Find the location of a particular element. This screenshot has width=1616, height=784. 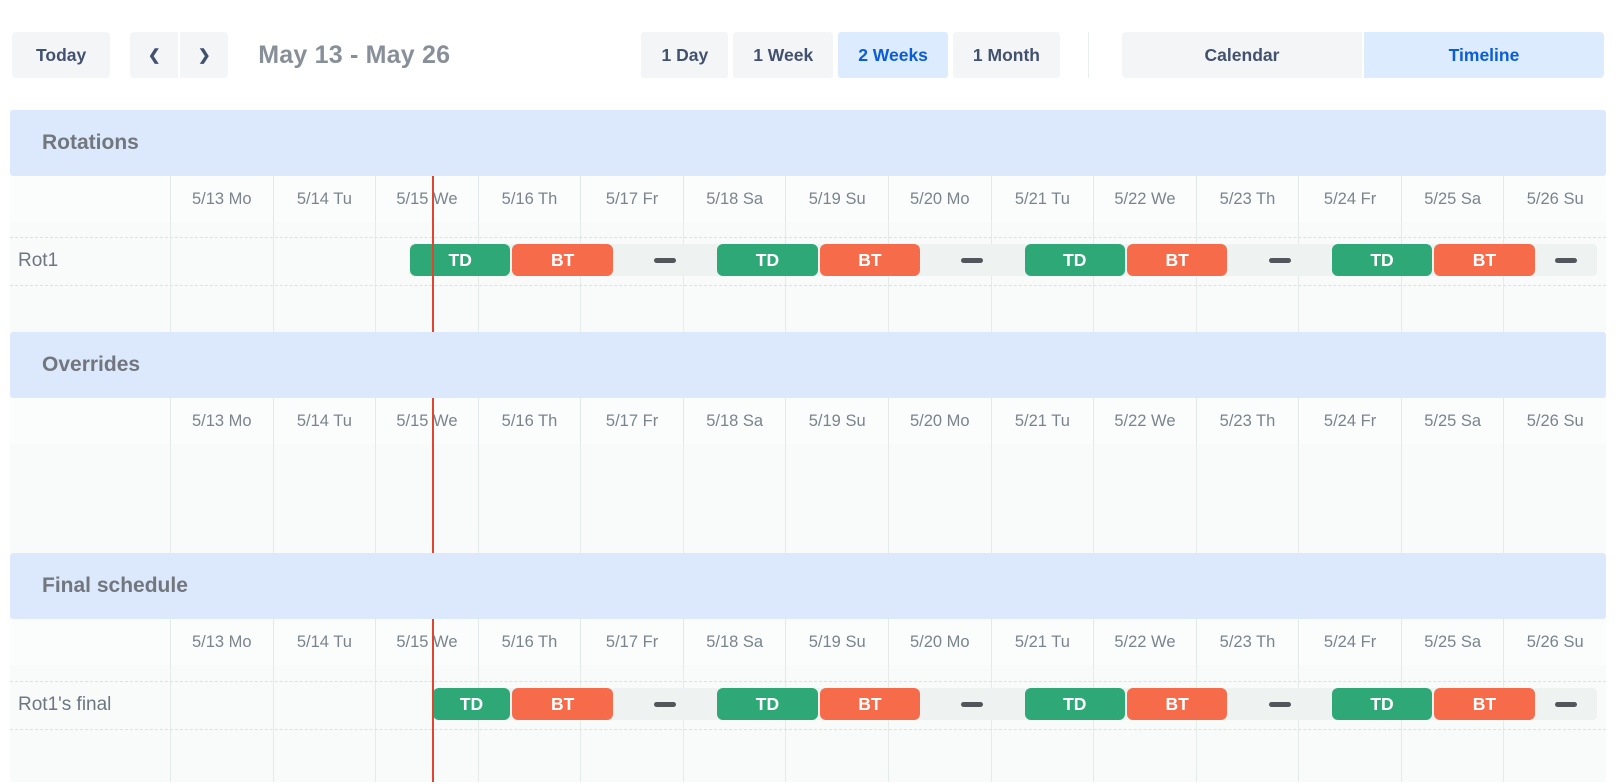

chevron-right-icon: ❯ is located at coordinates (204, 55).